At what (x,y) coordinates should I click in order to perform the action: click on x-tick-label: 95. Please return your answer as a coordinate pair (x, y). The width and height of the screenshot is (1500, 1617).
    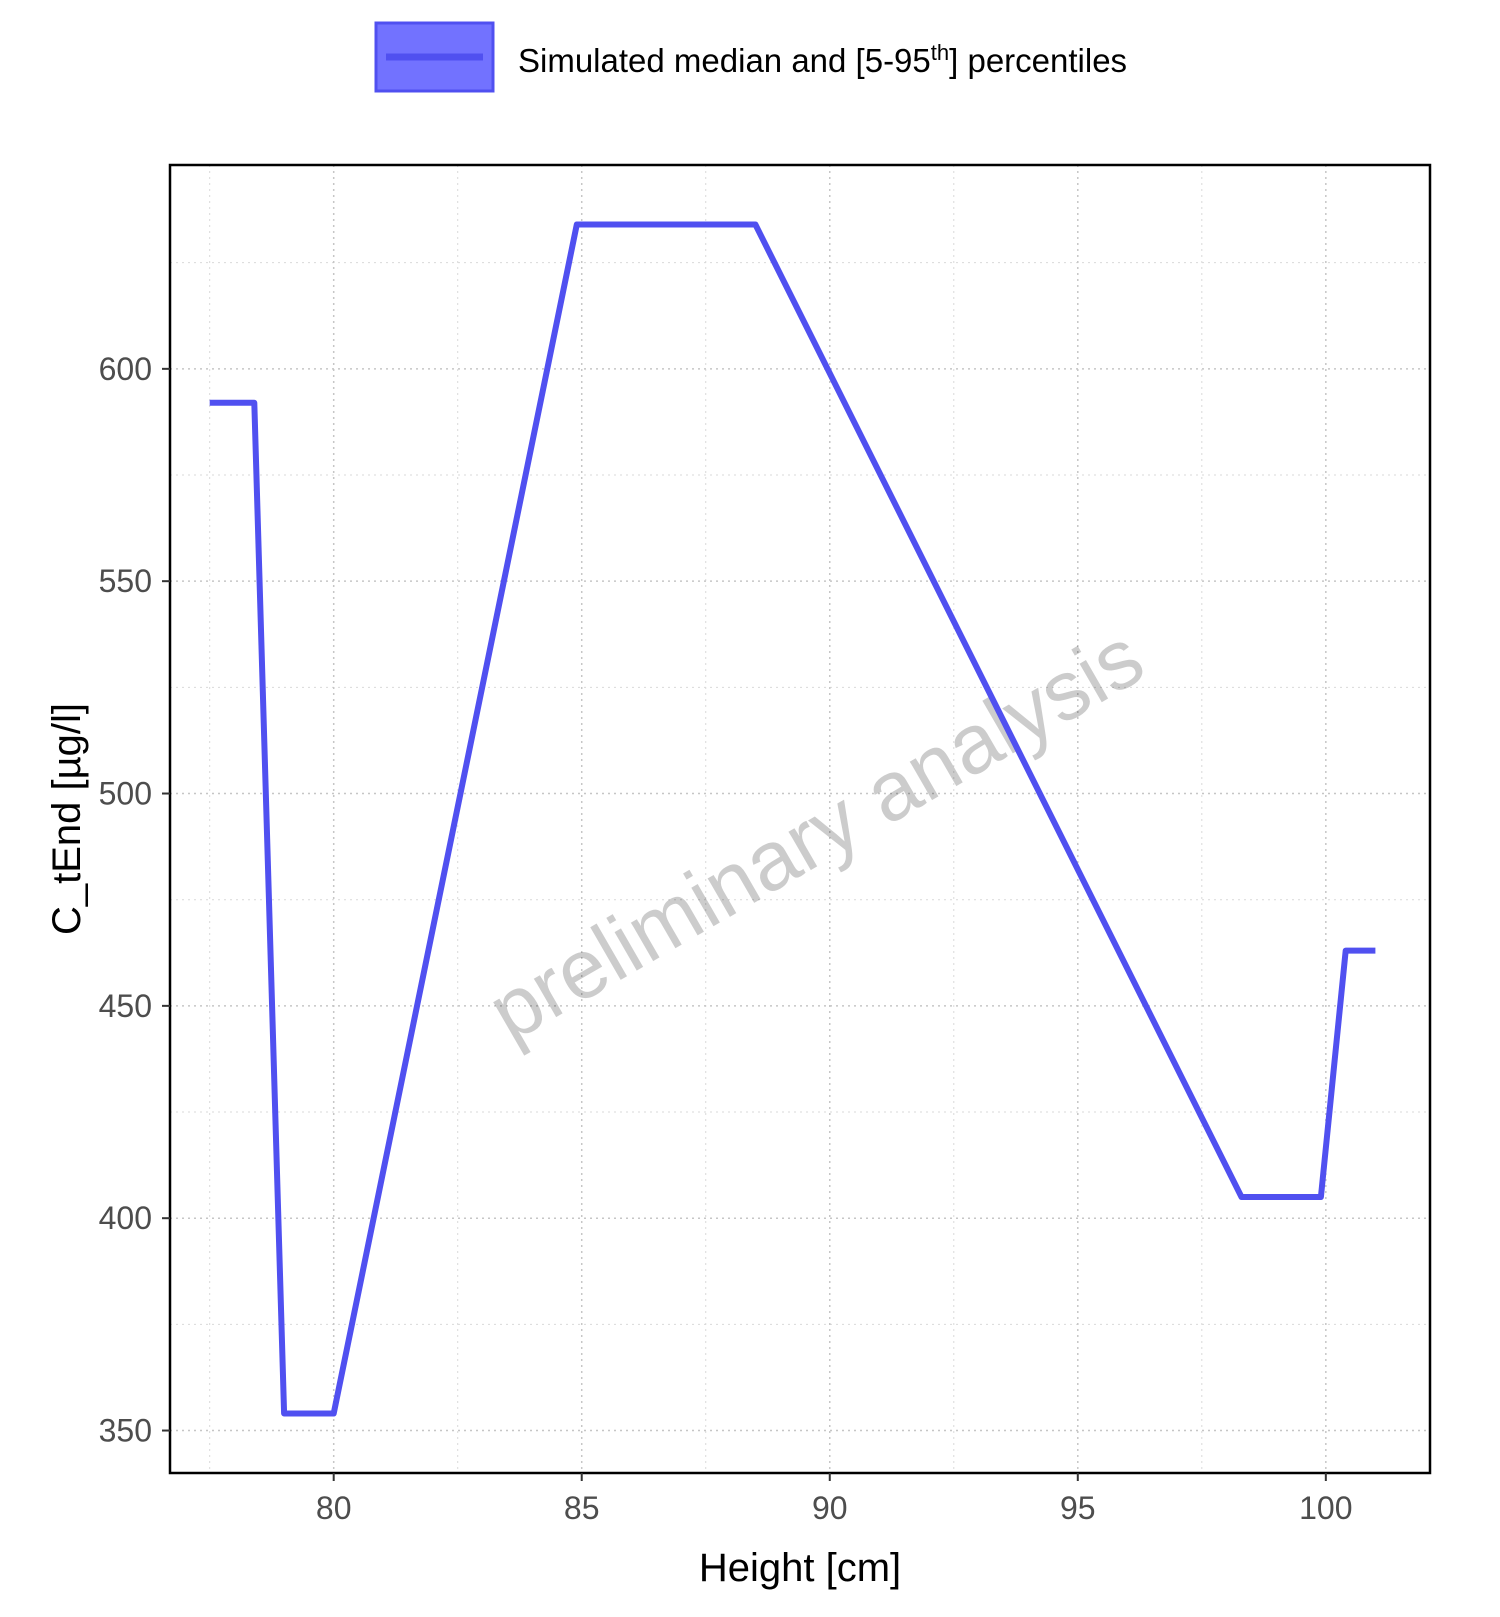
    Looking at the image, I should click on (1078, 1508).